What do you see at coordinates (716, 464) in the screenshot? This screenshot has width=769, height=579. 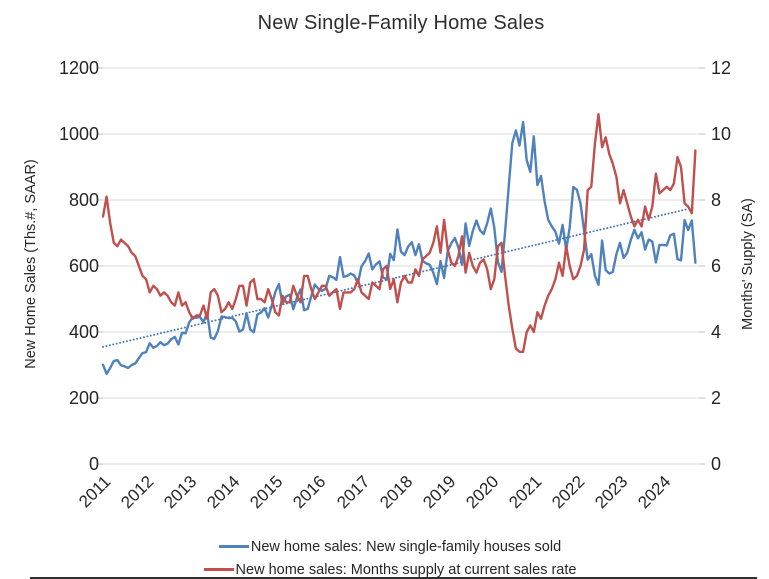 I see `right-axis-tick-label: 0` at bounding box center [716, 464].